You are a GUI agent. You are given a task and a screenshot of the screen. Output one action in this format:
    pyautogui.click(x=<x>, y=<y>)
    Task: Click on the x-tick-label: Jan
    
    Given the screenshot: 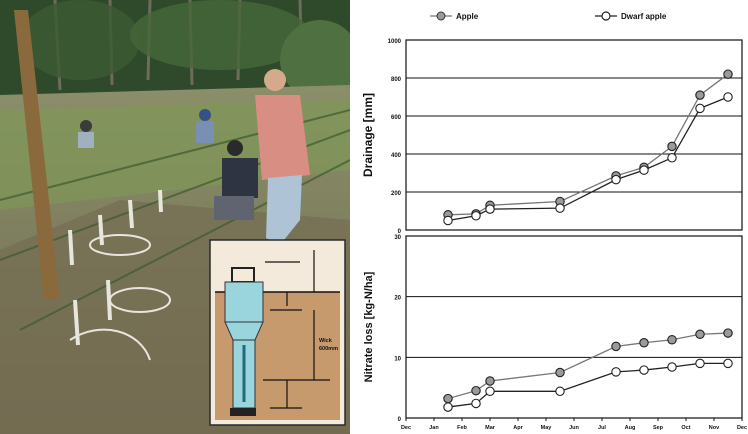 What is the action you would take?
    pyautogui.click(x=434, y=428)
    